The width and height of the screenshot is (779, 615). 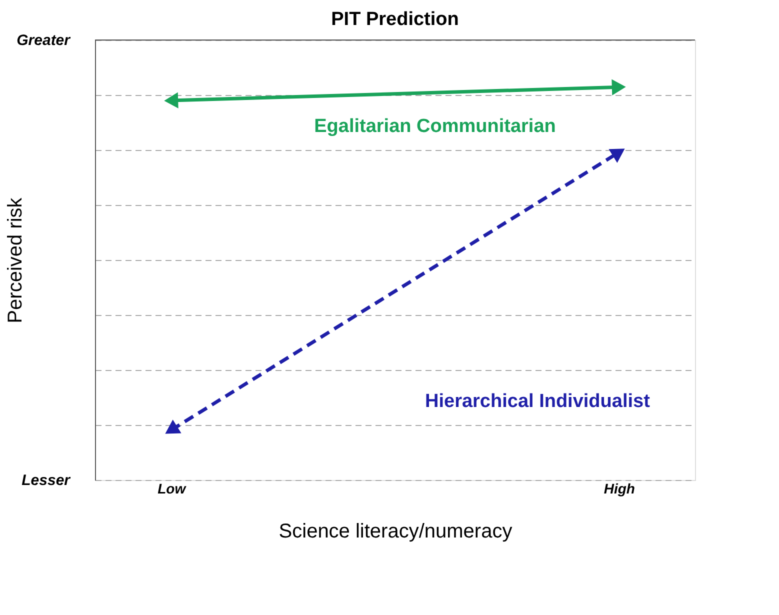 I want to click on text: Hierarchical Individualist, so click(x=538, y=401).